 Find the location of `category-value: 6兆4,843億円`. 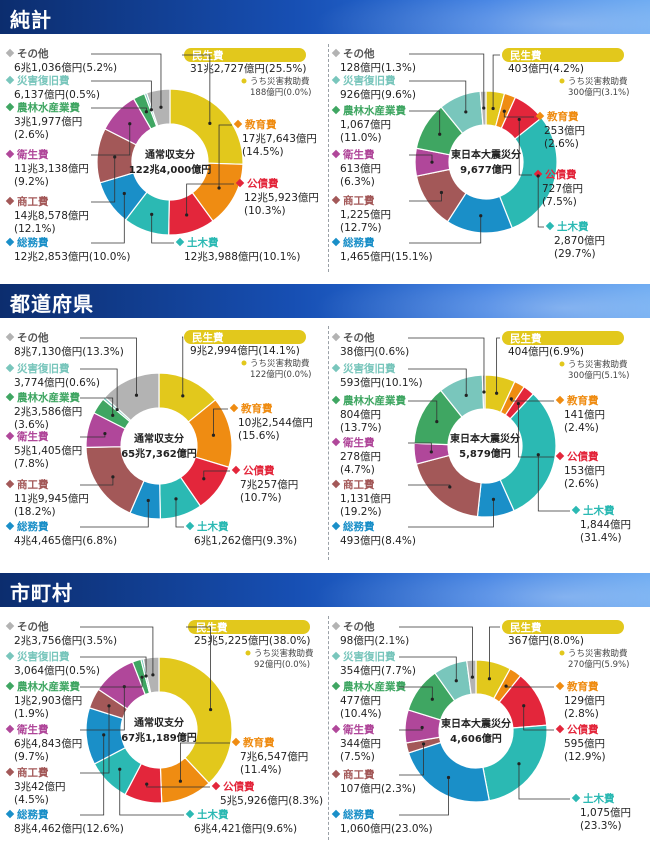

category-value: 6兆4,843億円 is located at coordinates (48, 743).